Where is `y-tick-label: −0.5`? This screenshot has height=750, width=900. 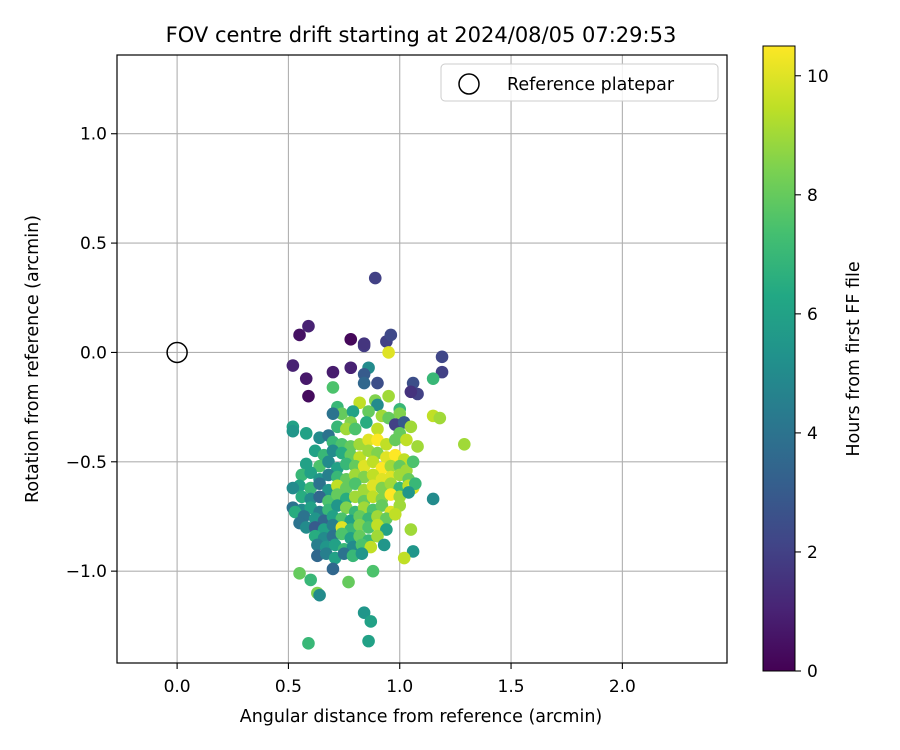
y-tick-label: −0.5 is located at coordinates (86, 463).